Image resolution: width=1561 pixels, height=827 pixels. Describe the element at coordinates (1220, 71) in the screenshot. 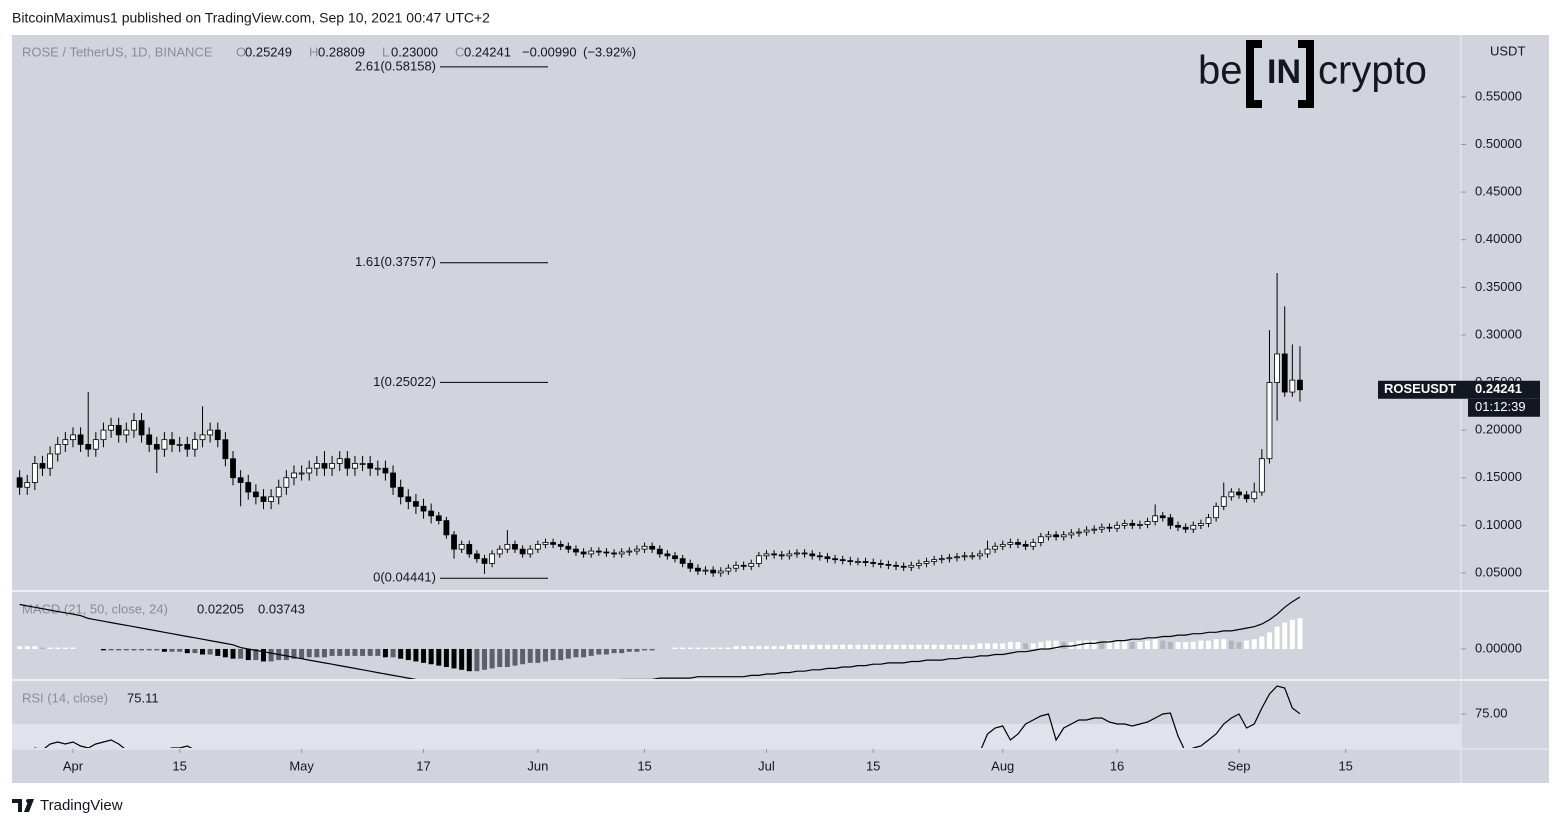

I see `logo-text: be` at that location.